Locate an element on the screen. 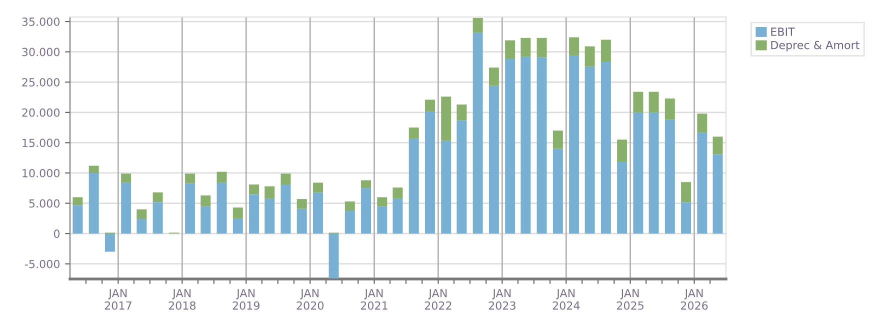  y-tick-label: 30.000 is located at coordinates (41, 52).